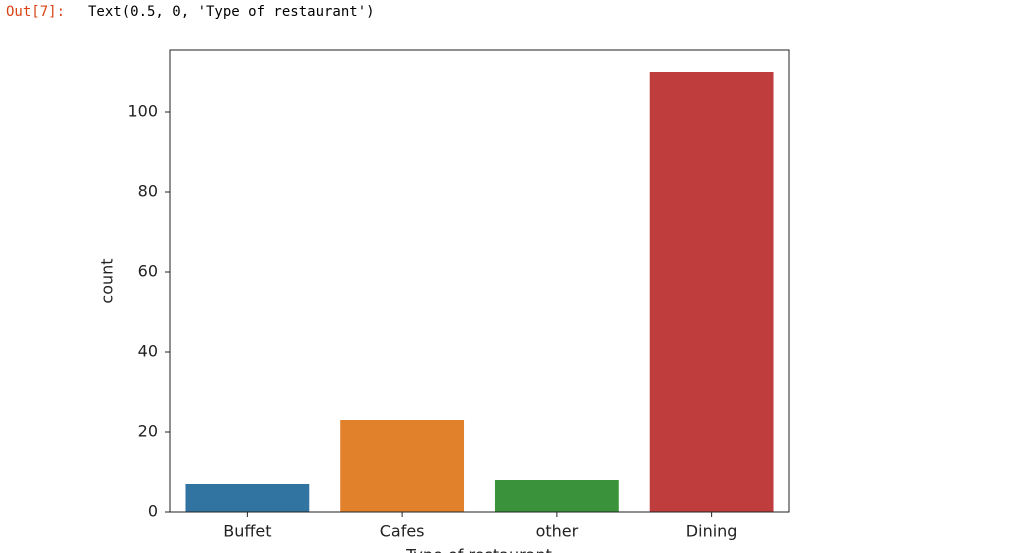 Image resolution: width=1017 pixels, height=553 pixels. Describe the element at coordinates (148, 191) in the screenshot. I see `y-tick-label: 80` at that location.